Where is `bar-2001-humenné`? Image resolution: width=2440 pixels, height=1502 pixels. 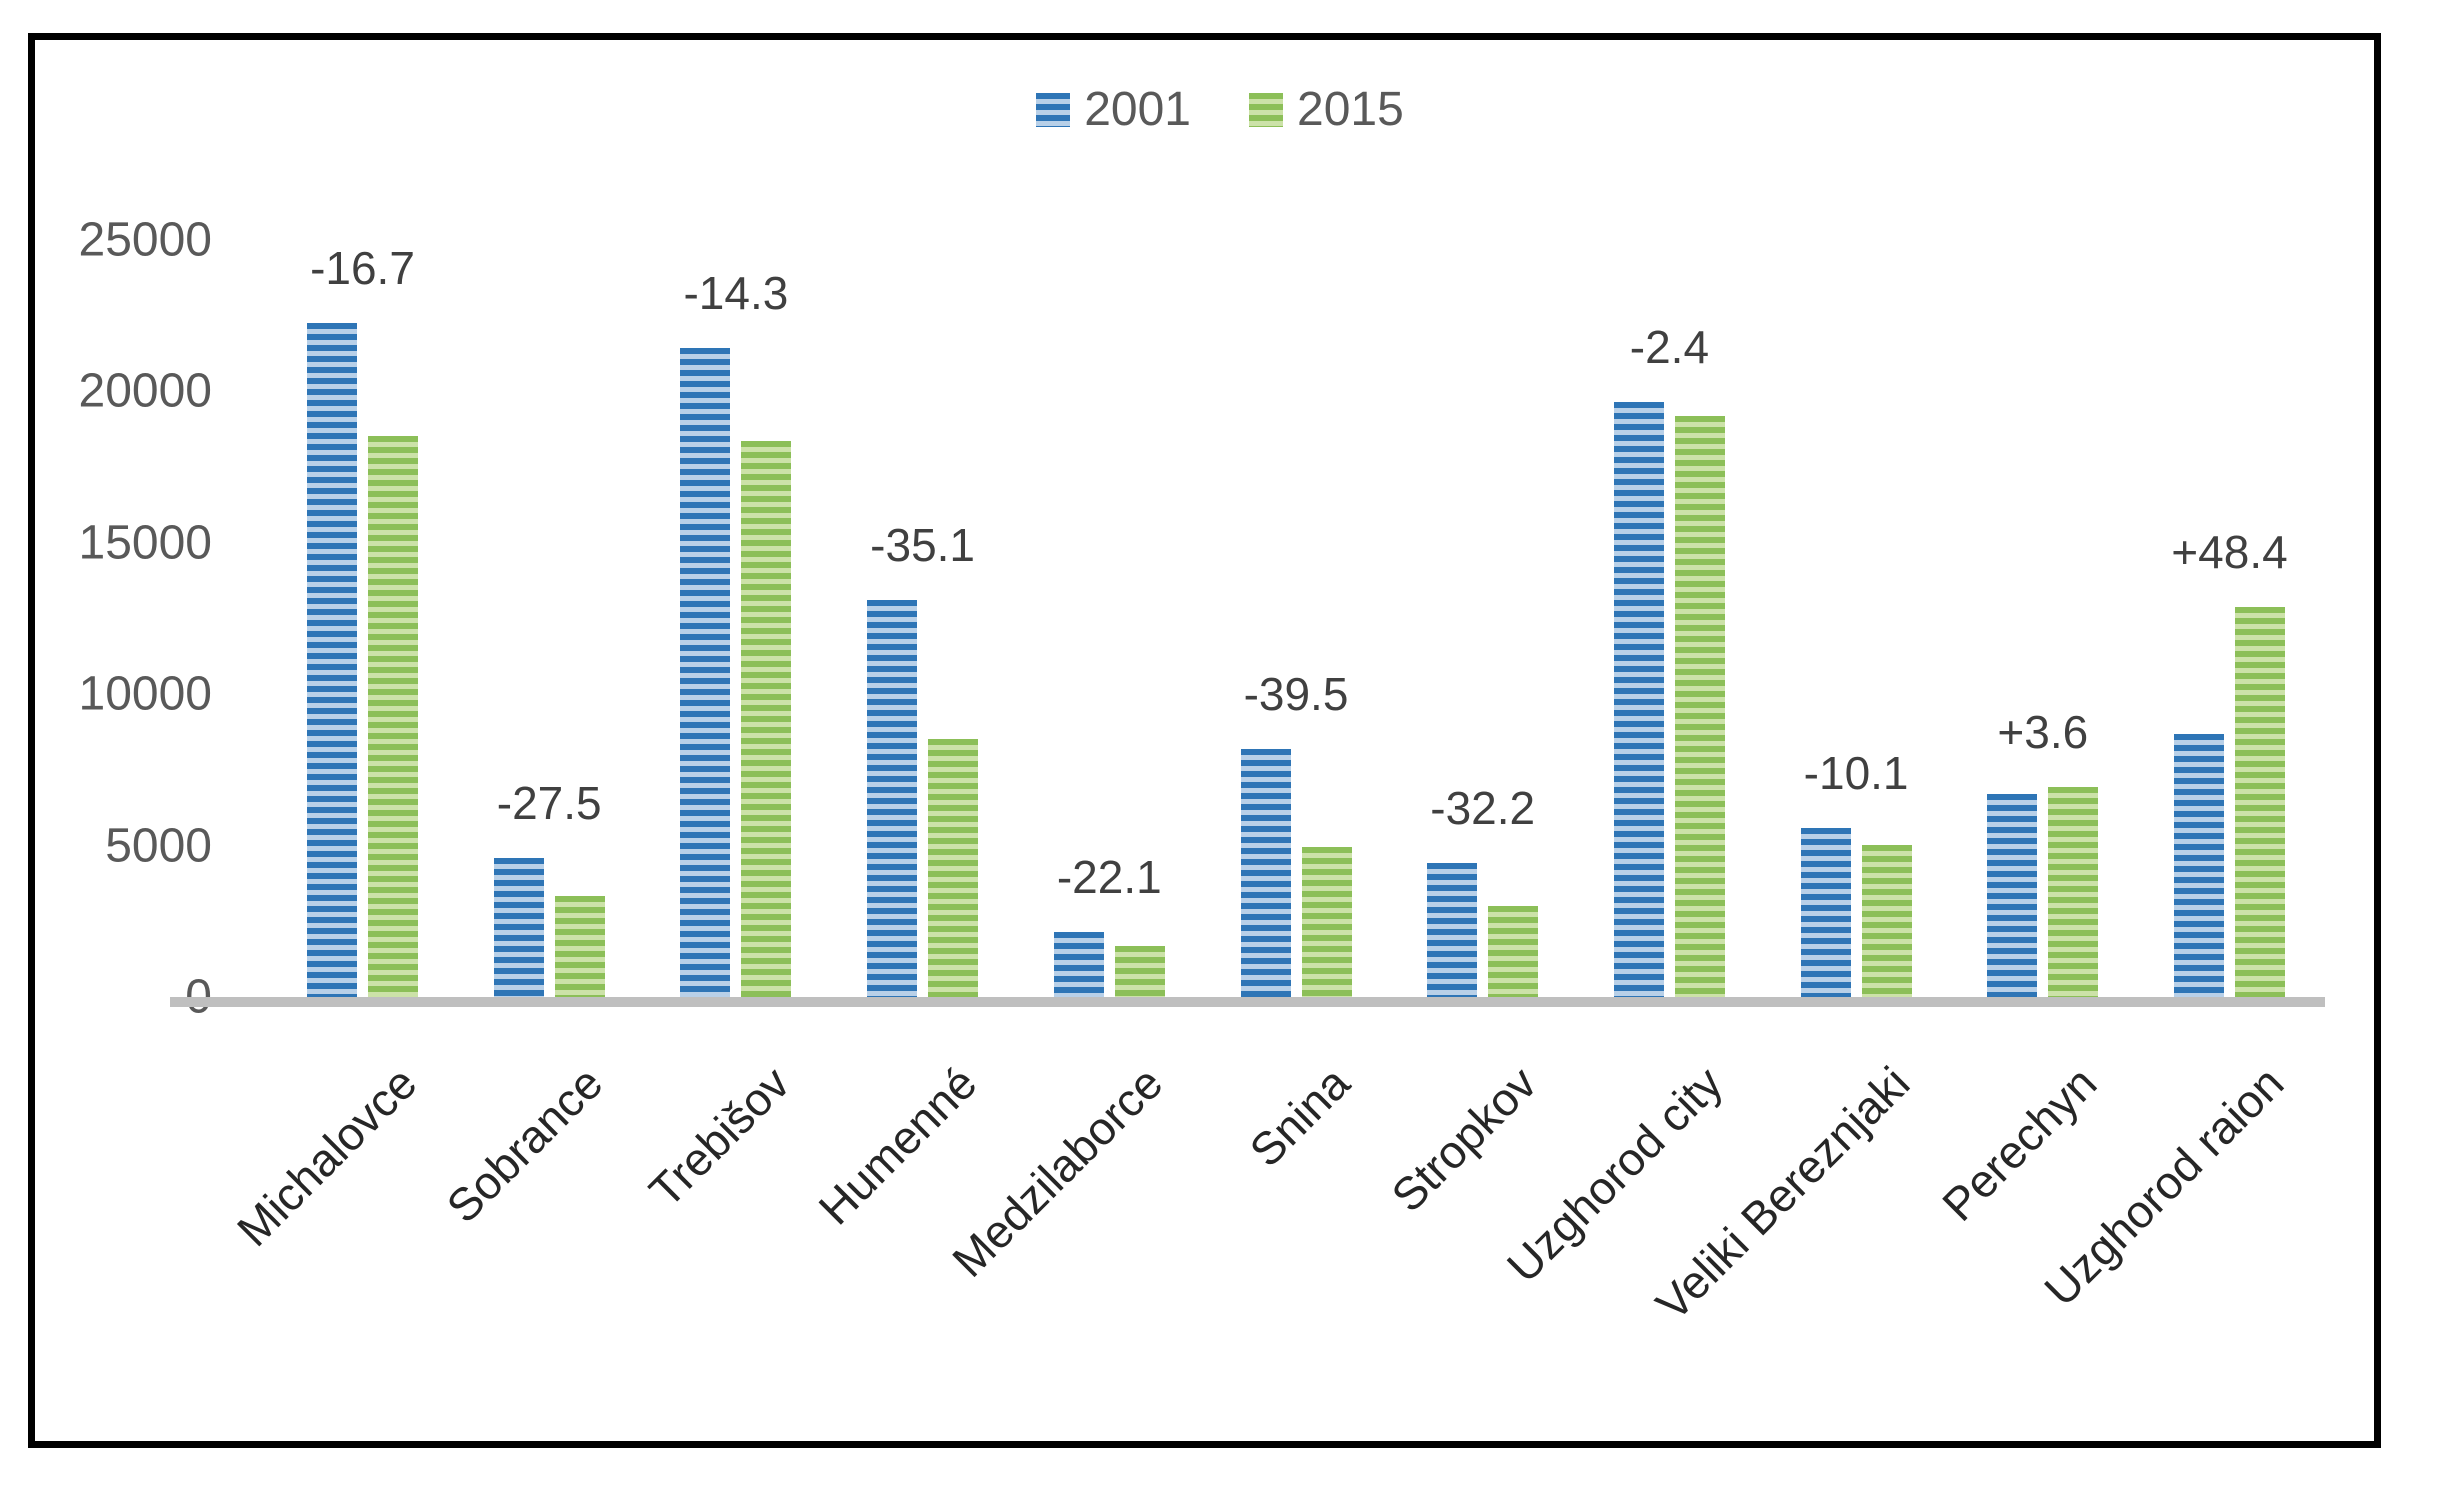 bar-2001-humenné is located at coordinates (892, 798).